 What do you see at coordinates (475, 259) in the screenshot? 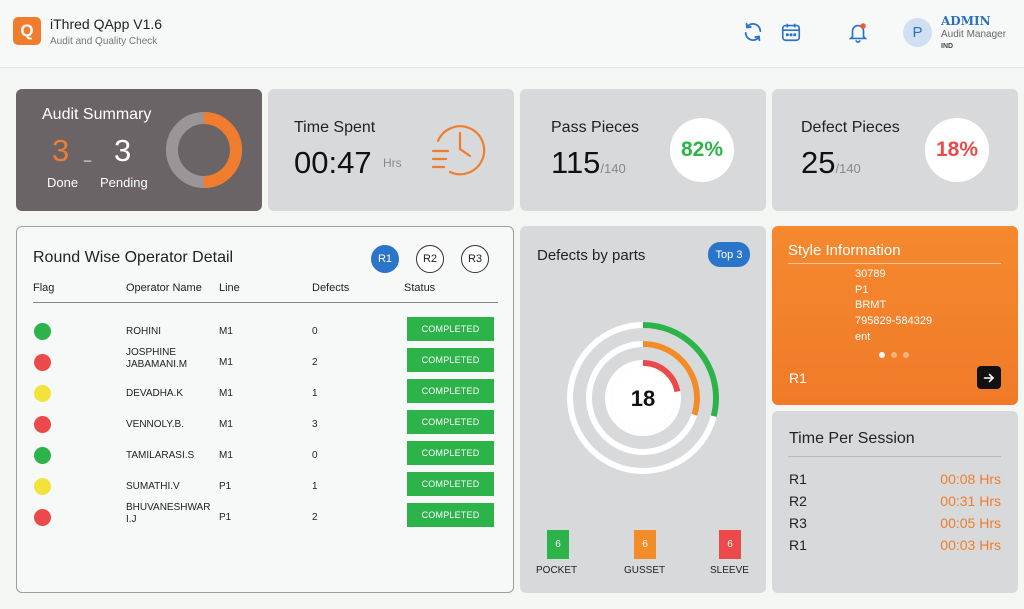
I see `round-button-r3: R3` at bounding box center [475, 259].